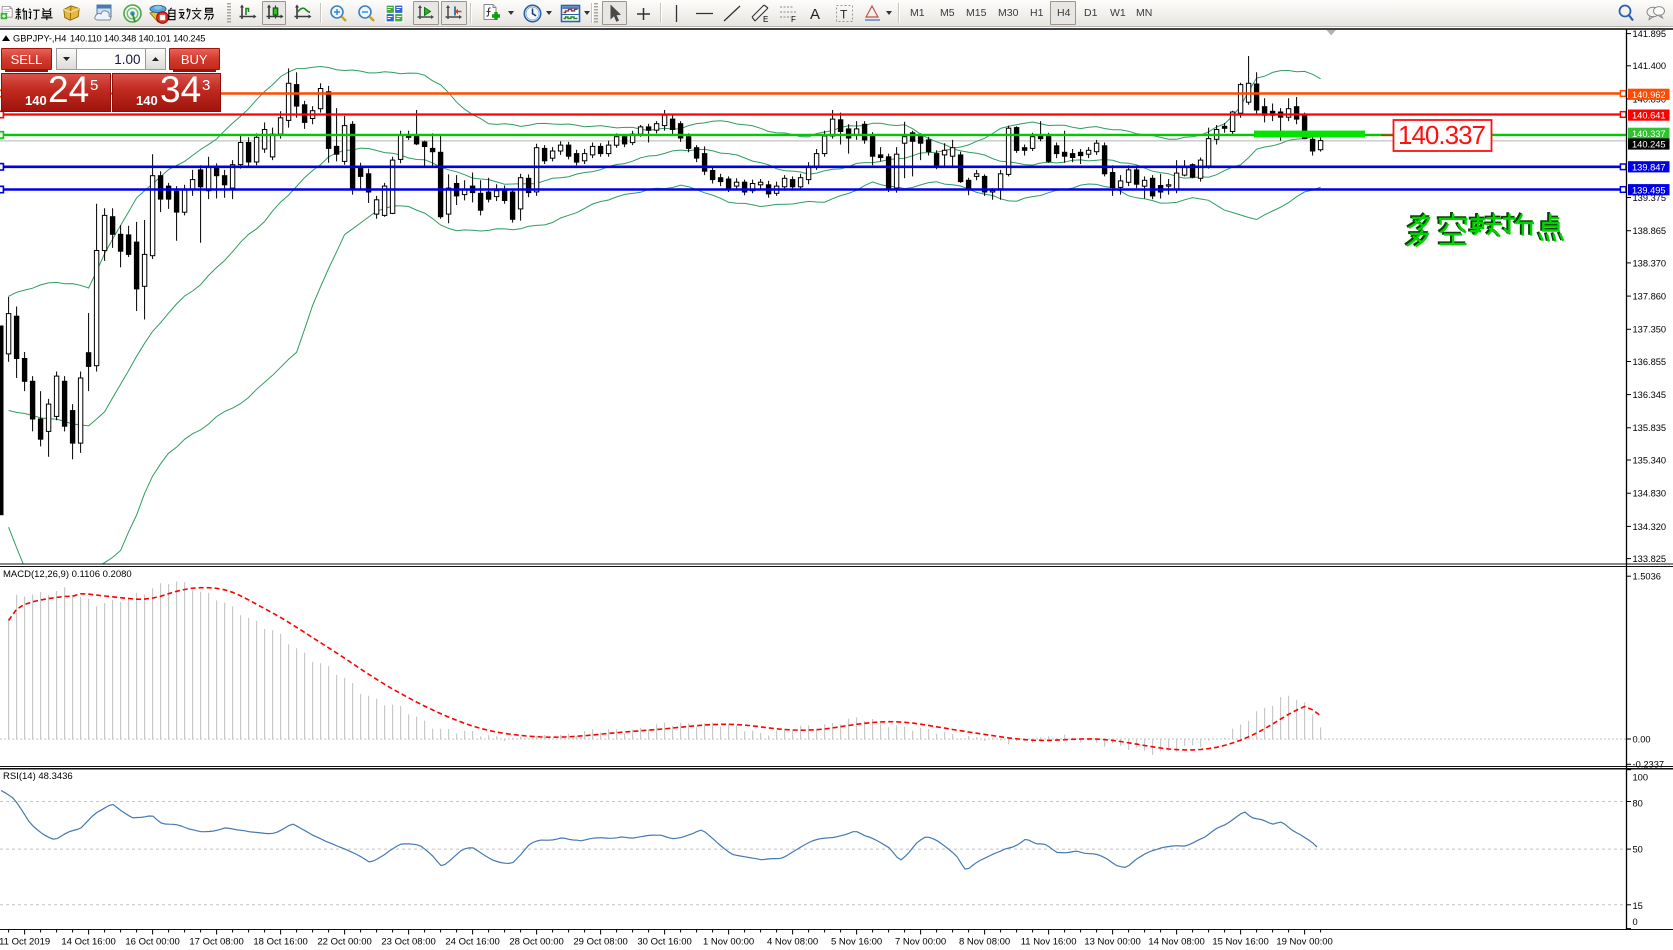 The width and height of the screenshot is (1673, 950). Describe the element at coordinates (1649, 190) in the screenshot. I see `svg-text: 139.495` at that location.